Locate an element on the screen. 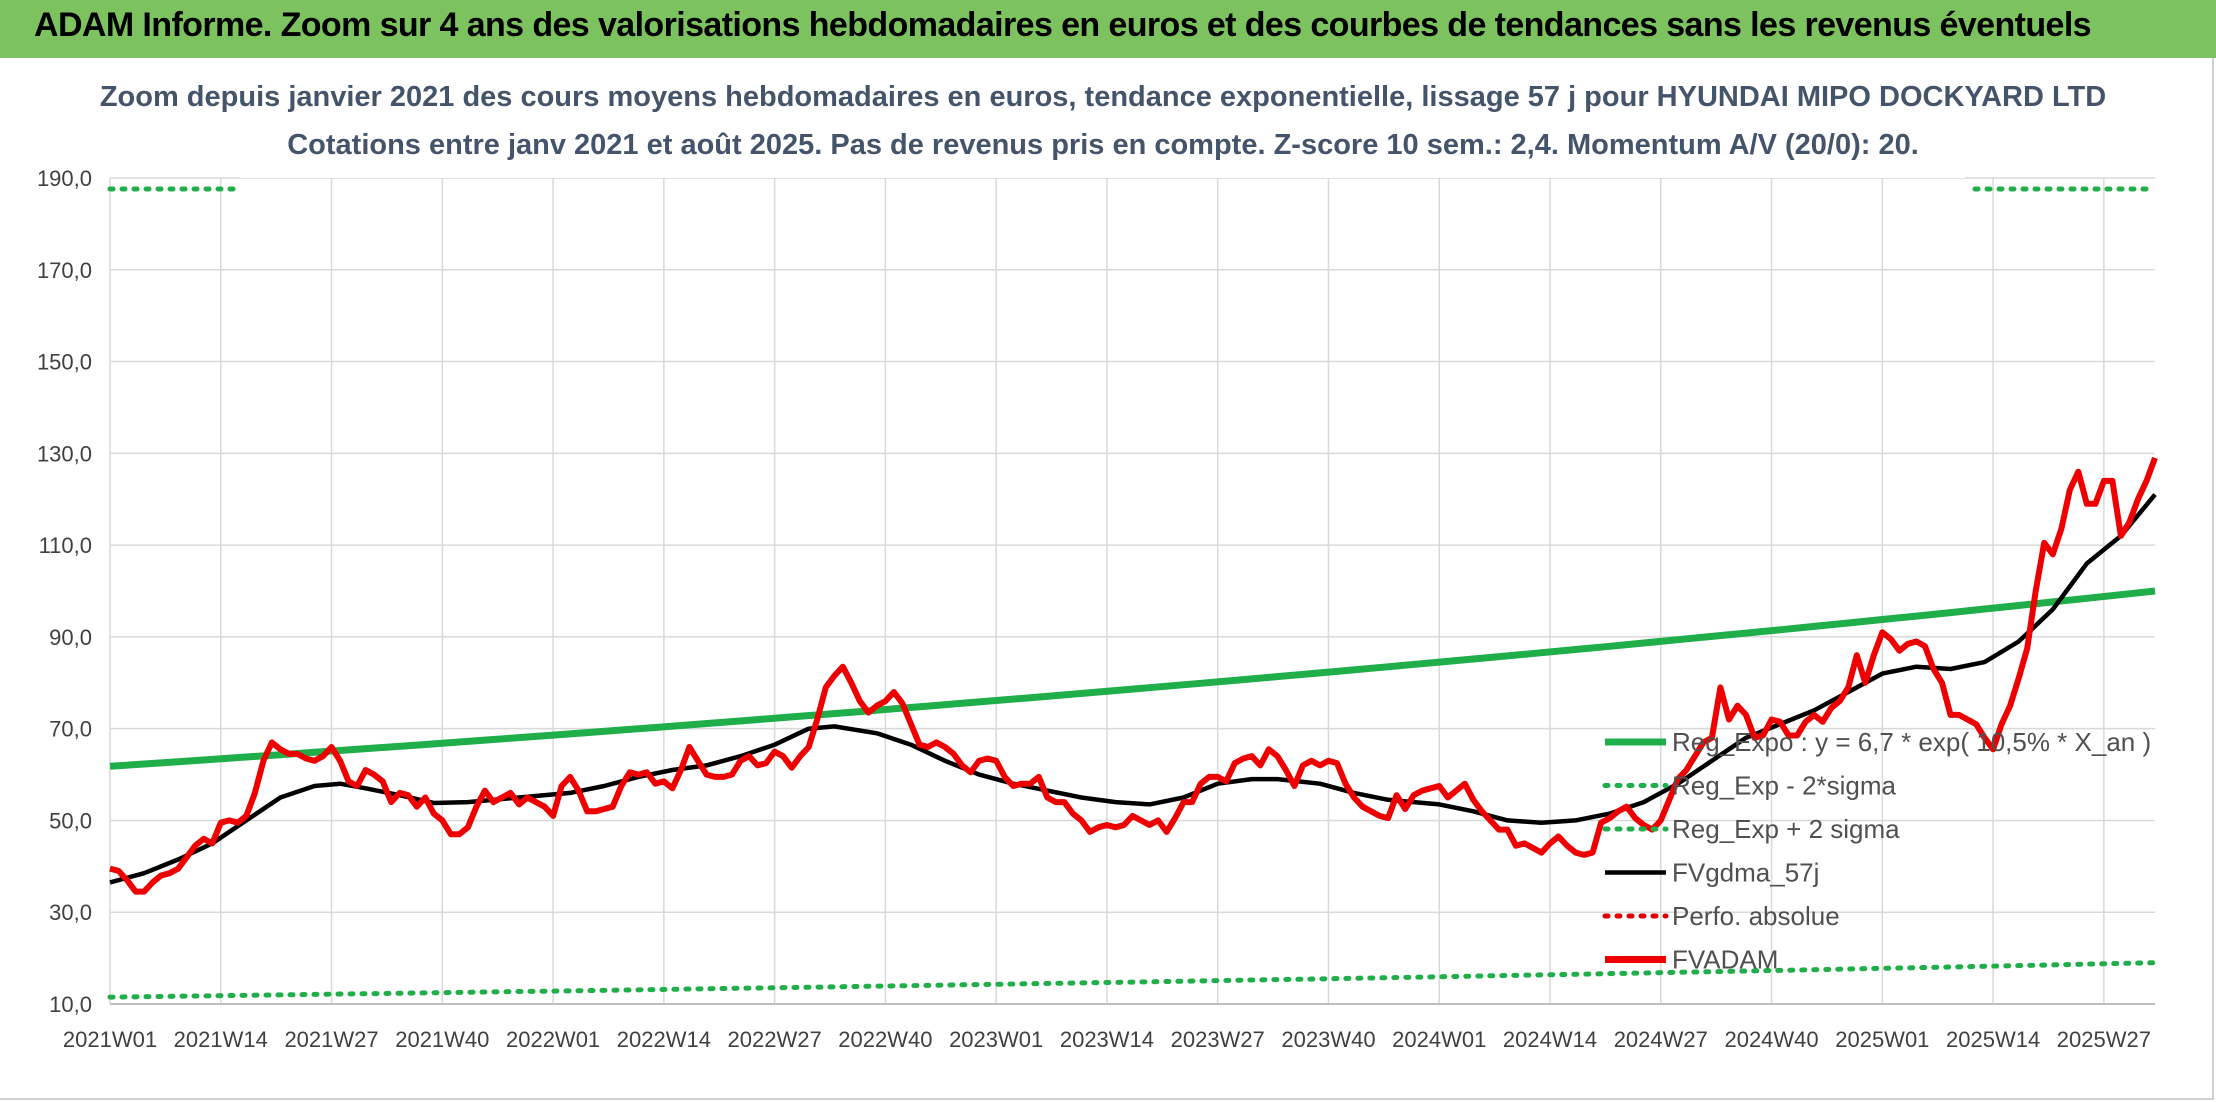  x-tick-label: 2022W27 is located at coordinates (775, 1039).